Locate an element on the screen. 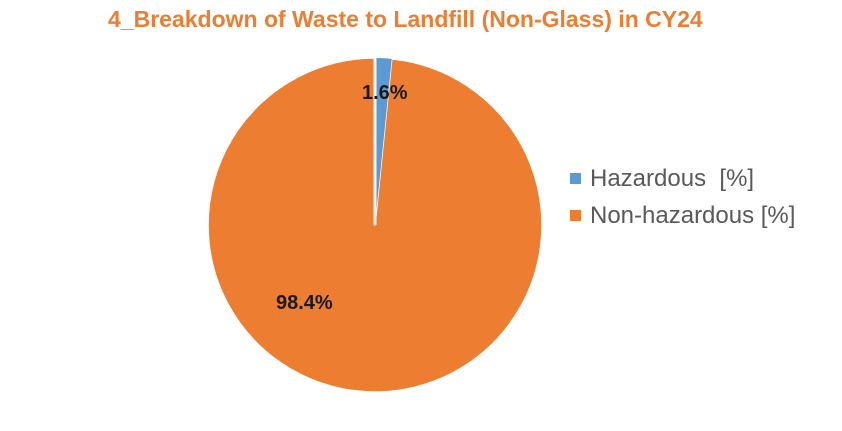  data-label-non-hazardous: 98.4% is located at coordinates (304, 303).